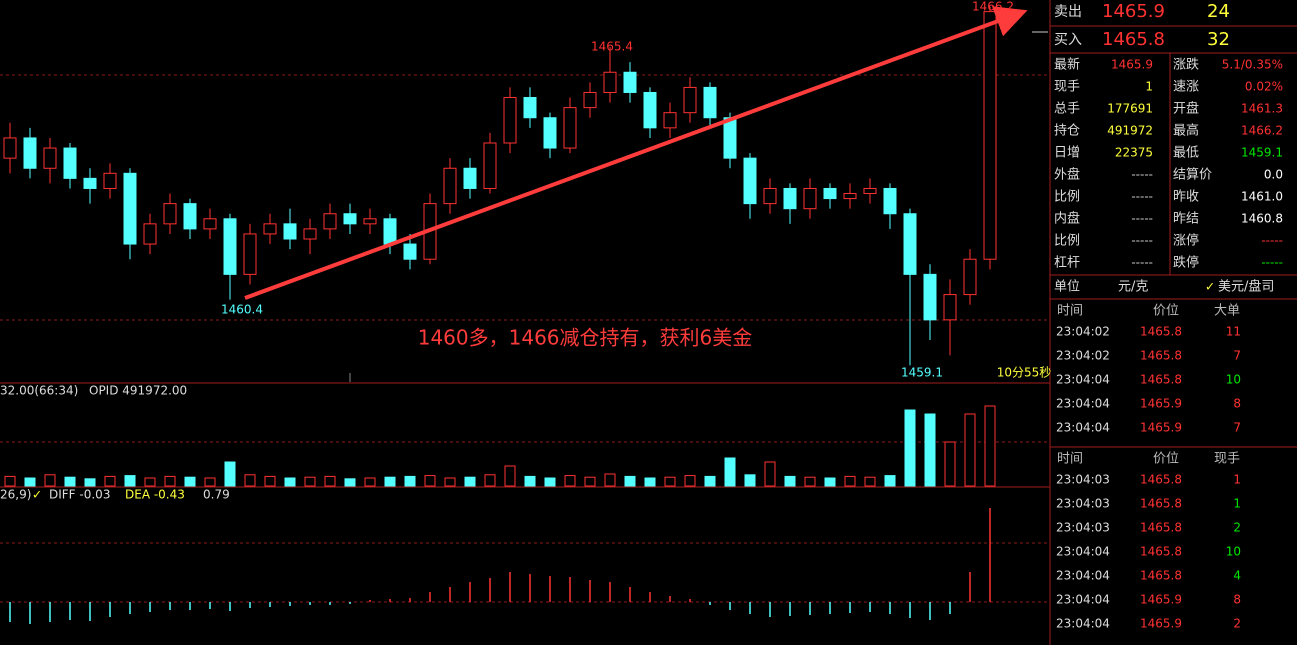 This screenshot has height=645, width=1297. I want to click on row-time: 23:04:03, so click(1083, 480).